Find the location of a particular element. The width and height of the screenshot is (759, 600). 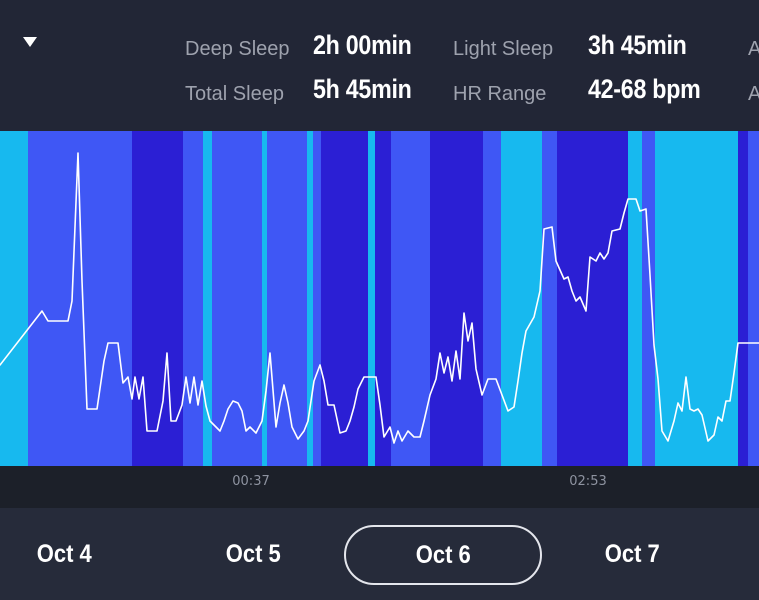

total-sleep-label: Total Sleep is located at coordinates (234, 94).